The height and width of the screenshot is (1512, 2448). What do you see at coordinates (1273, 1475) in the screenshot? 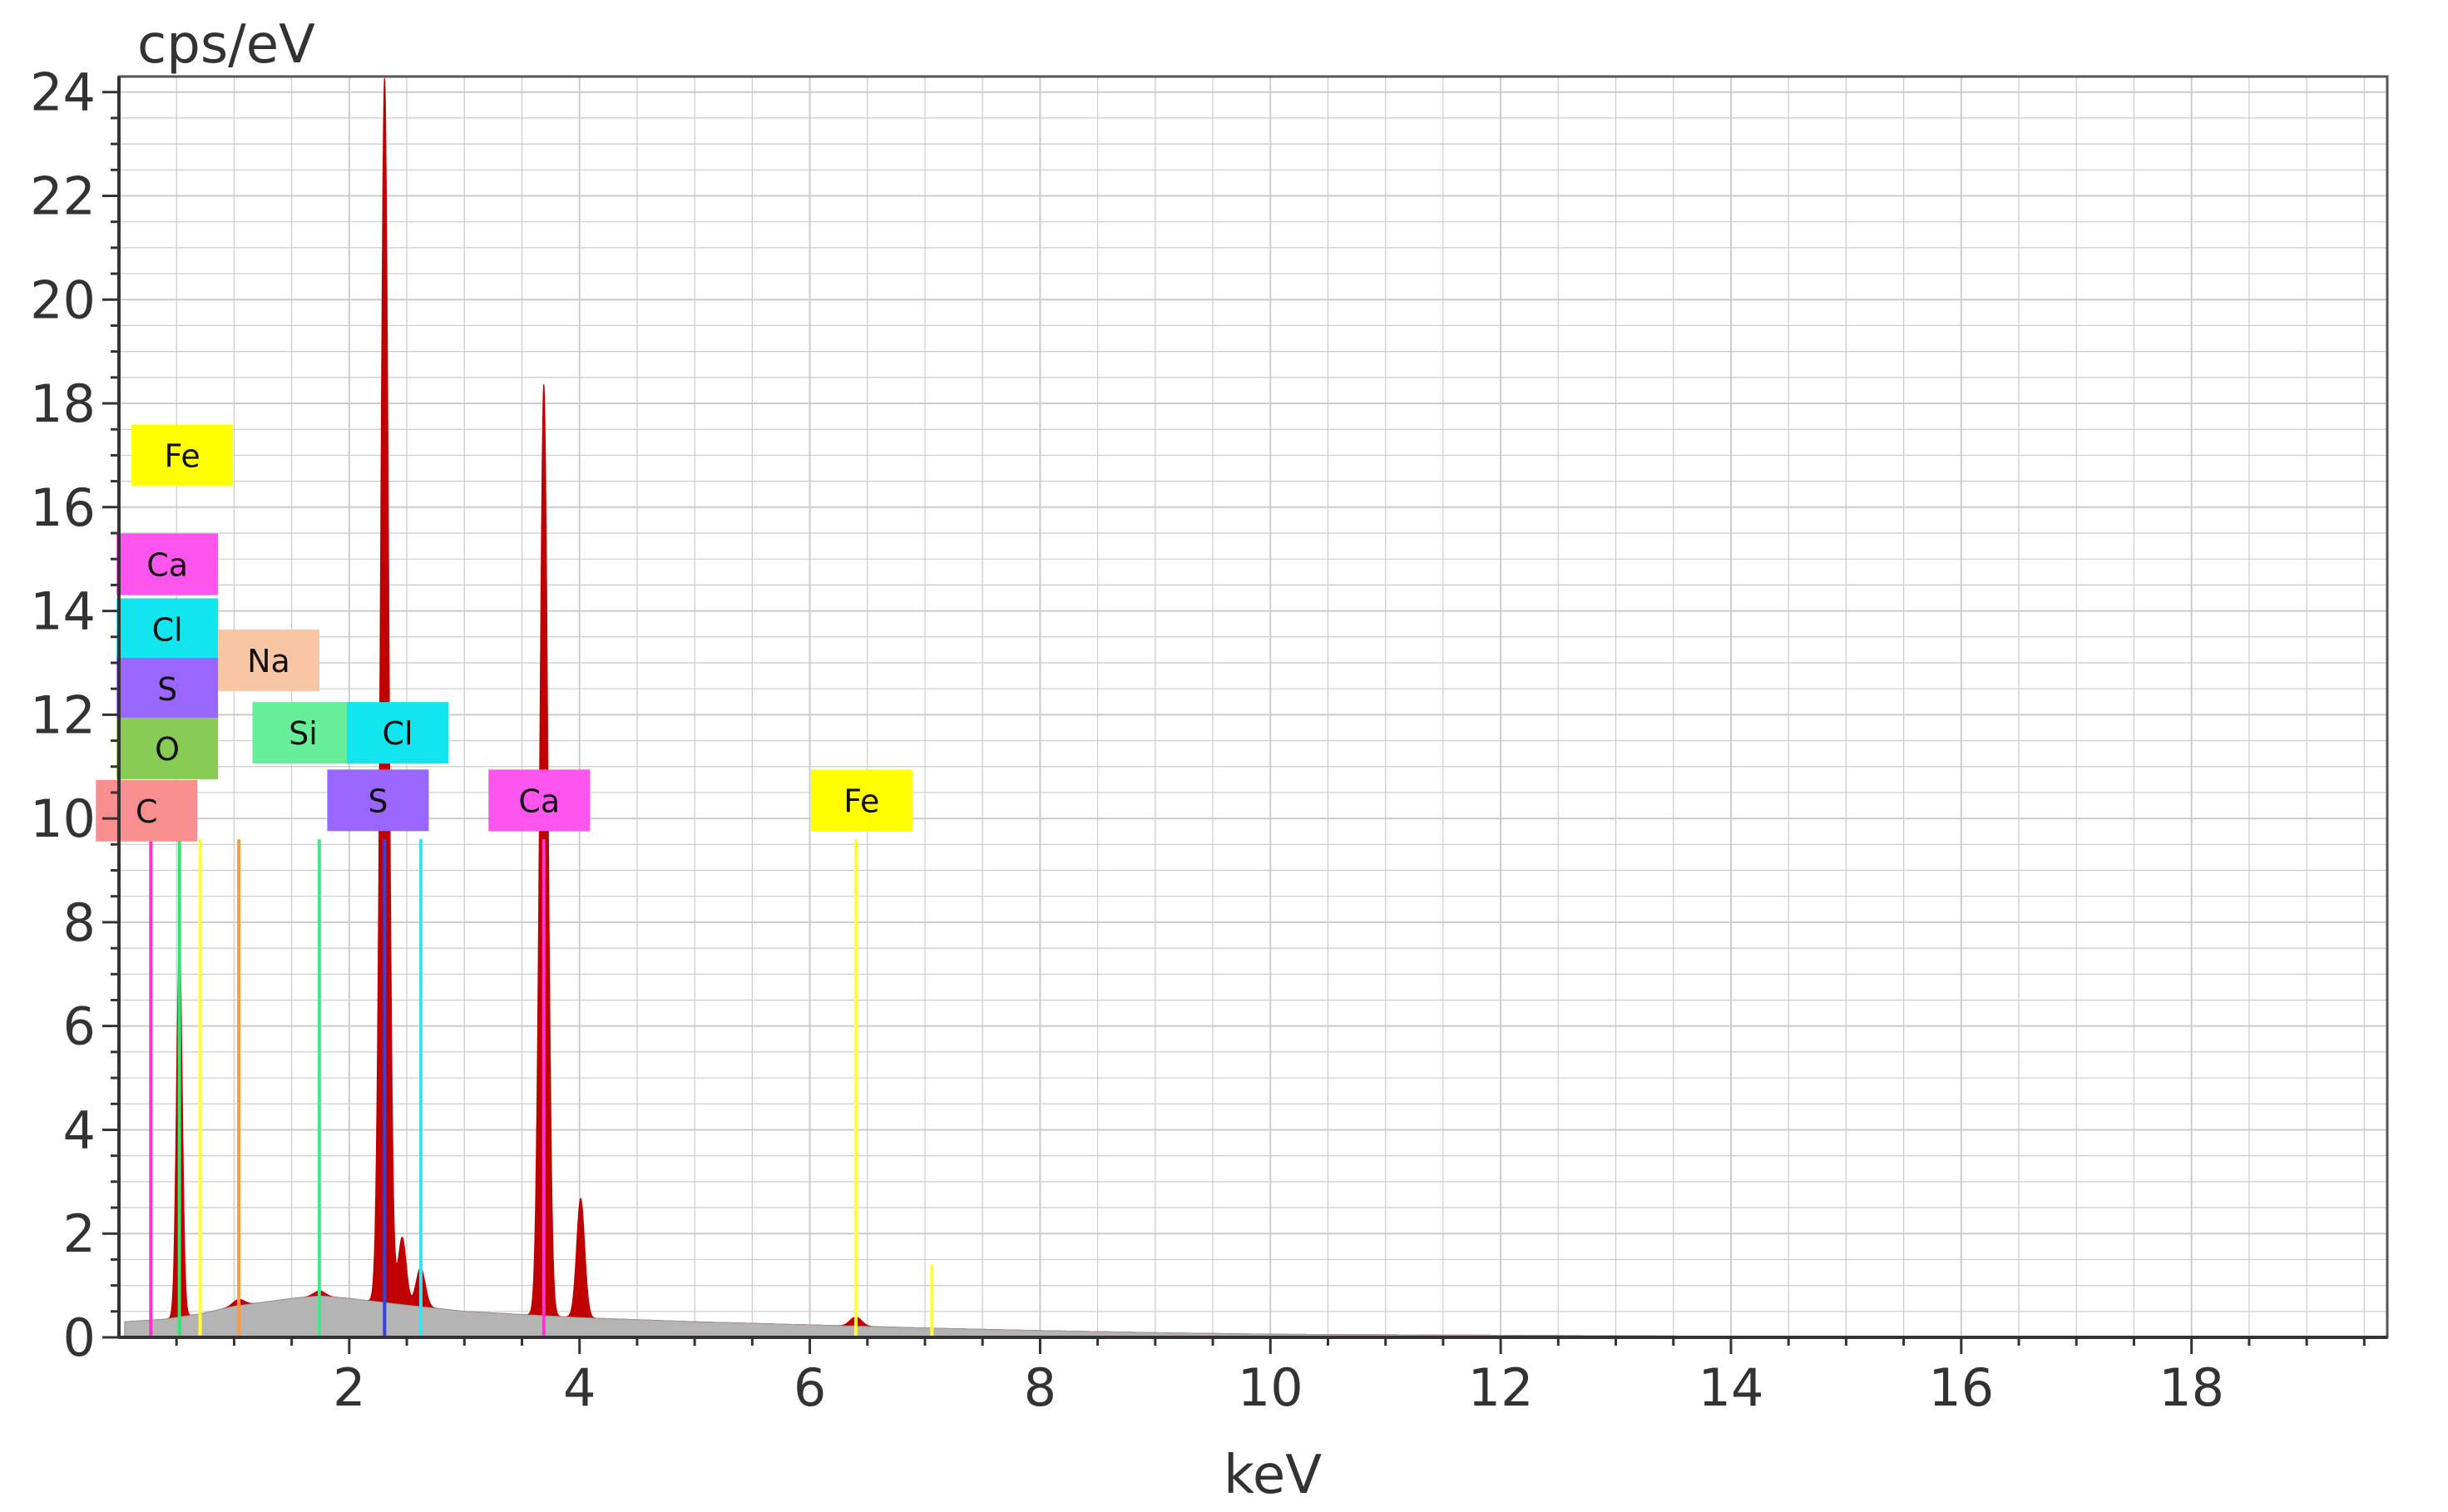
I see `x-axis-title: keV` at bounding box center [1273, 1475].